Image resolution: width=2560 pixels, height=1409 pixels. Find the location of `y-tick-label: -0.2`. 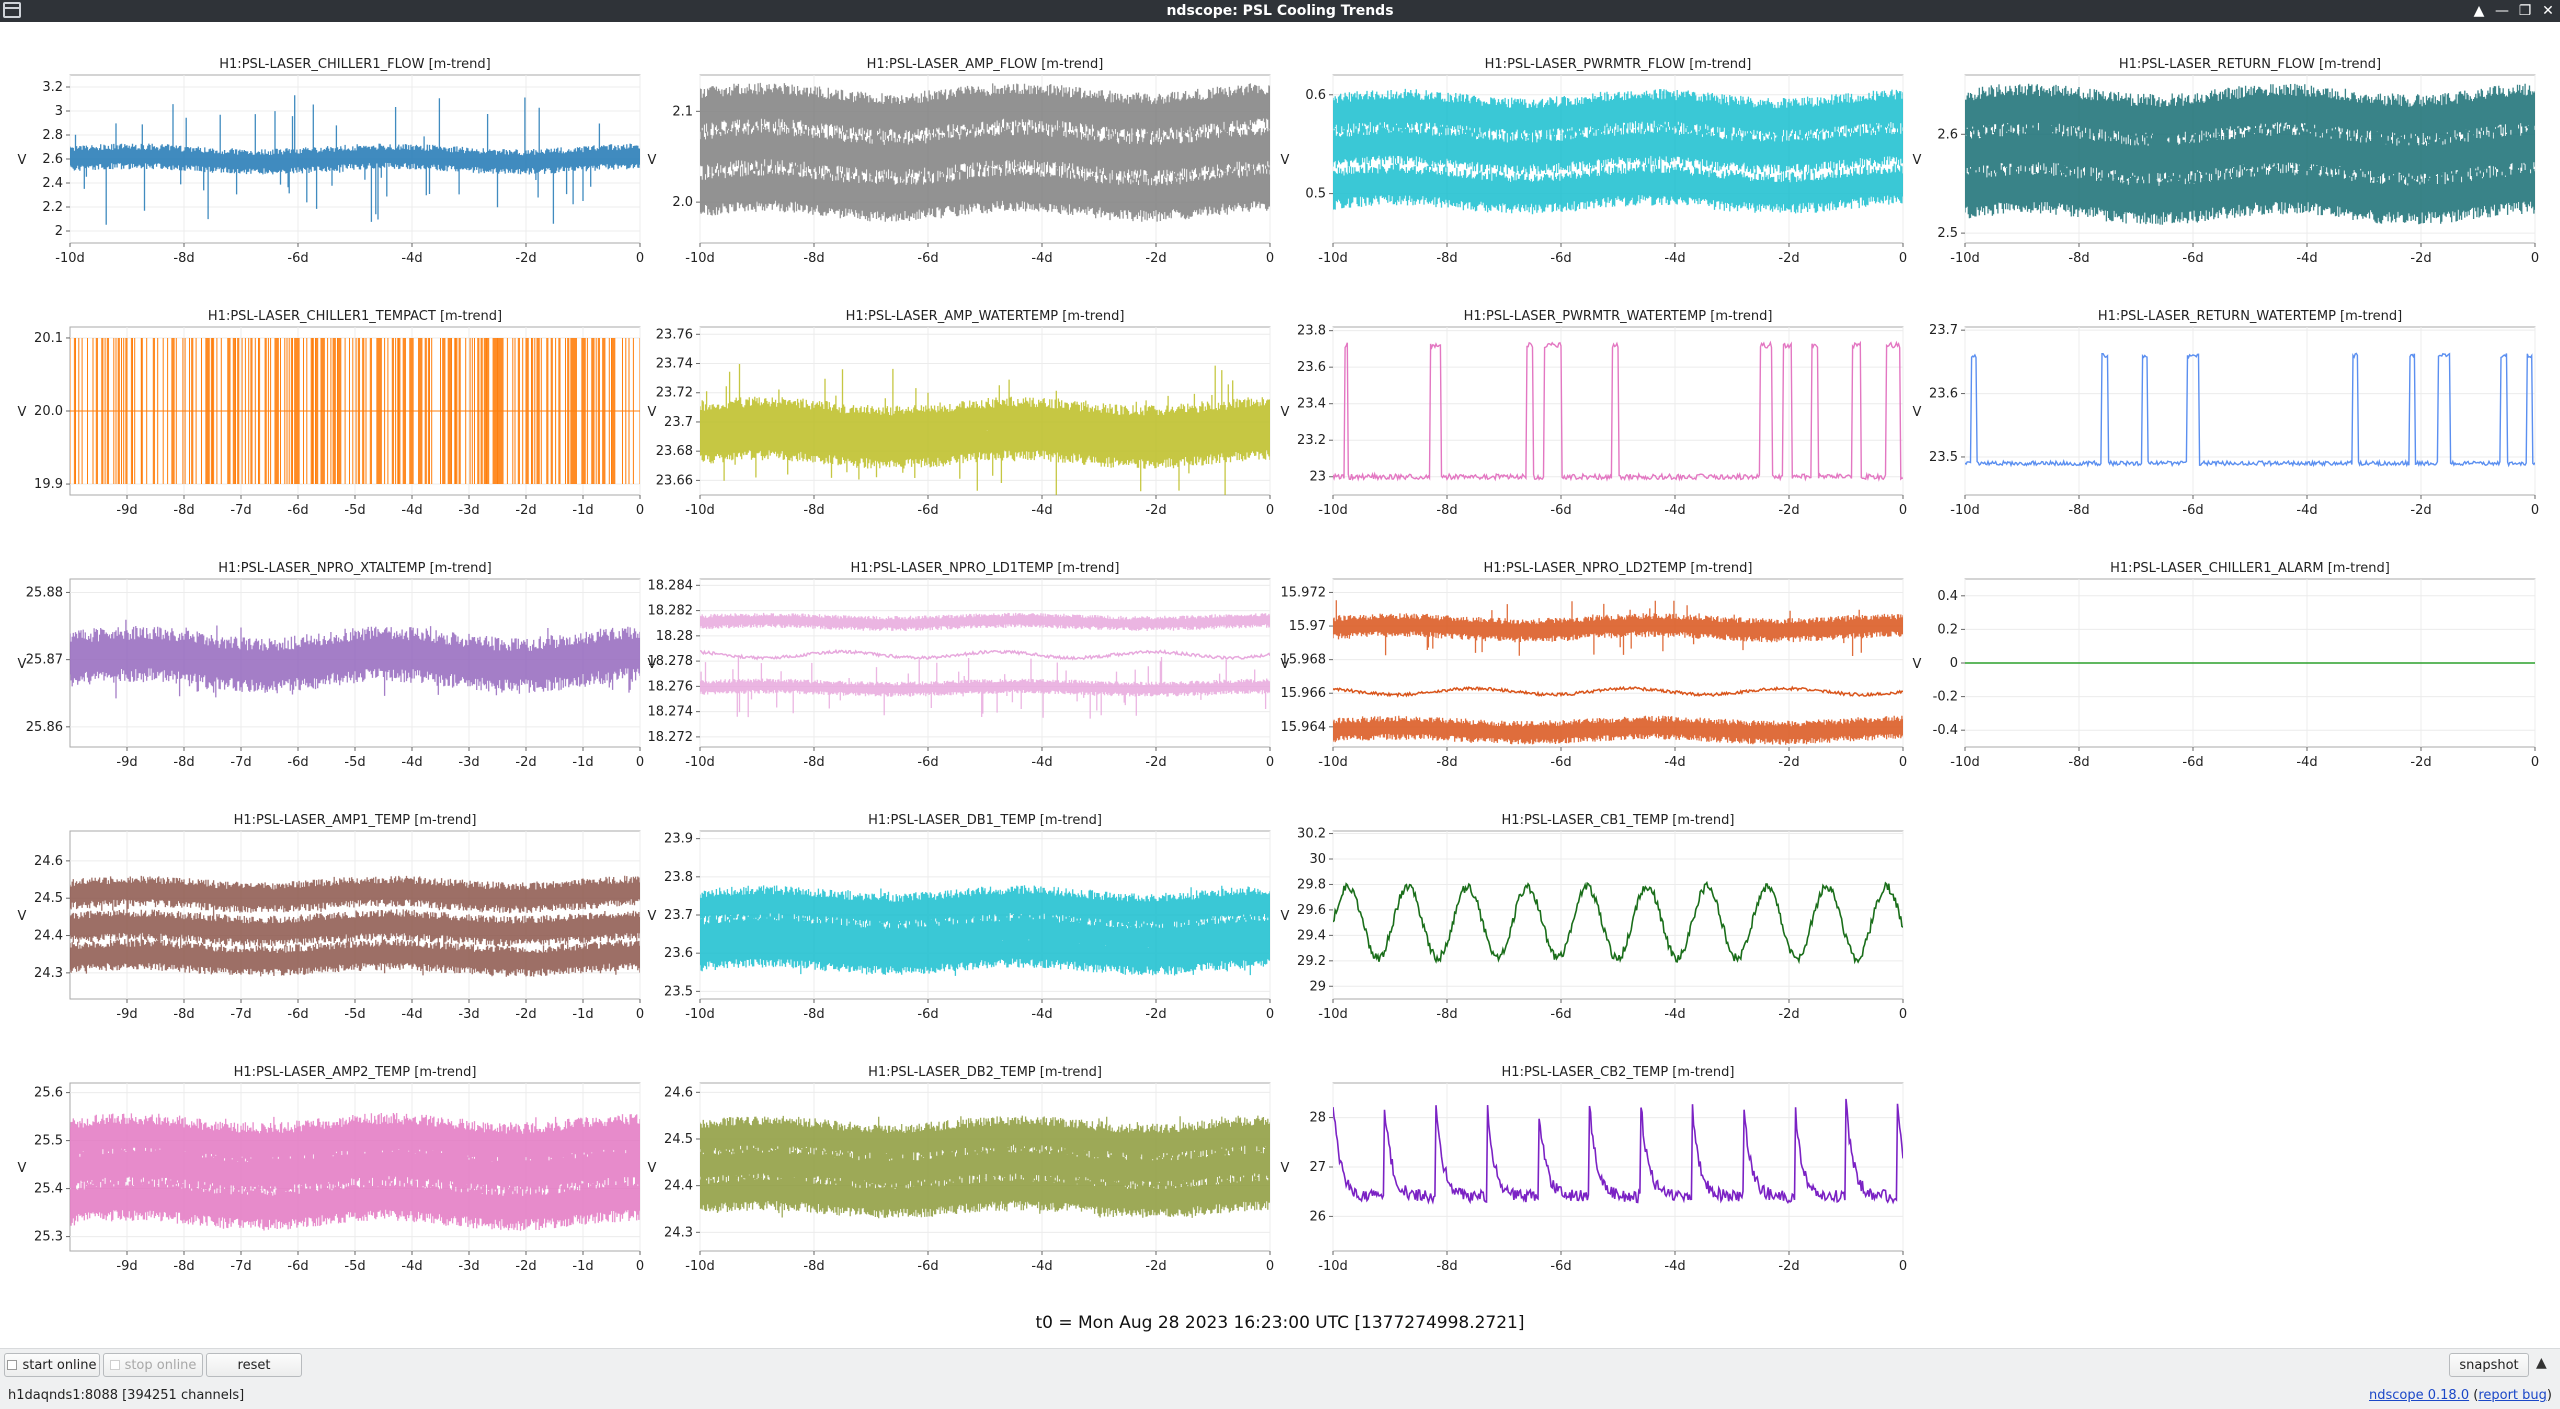

y-tick-label: -0.2 is located at coordinates (1945, 697).